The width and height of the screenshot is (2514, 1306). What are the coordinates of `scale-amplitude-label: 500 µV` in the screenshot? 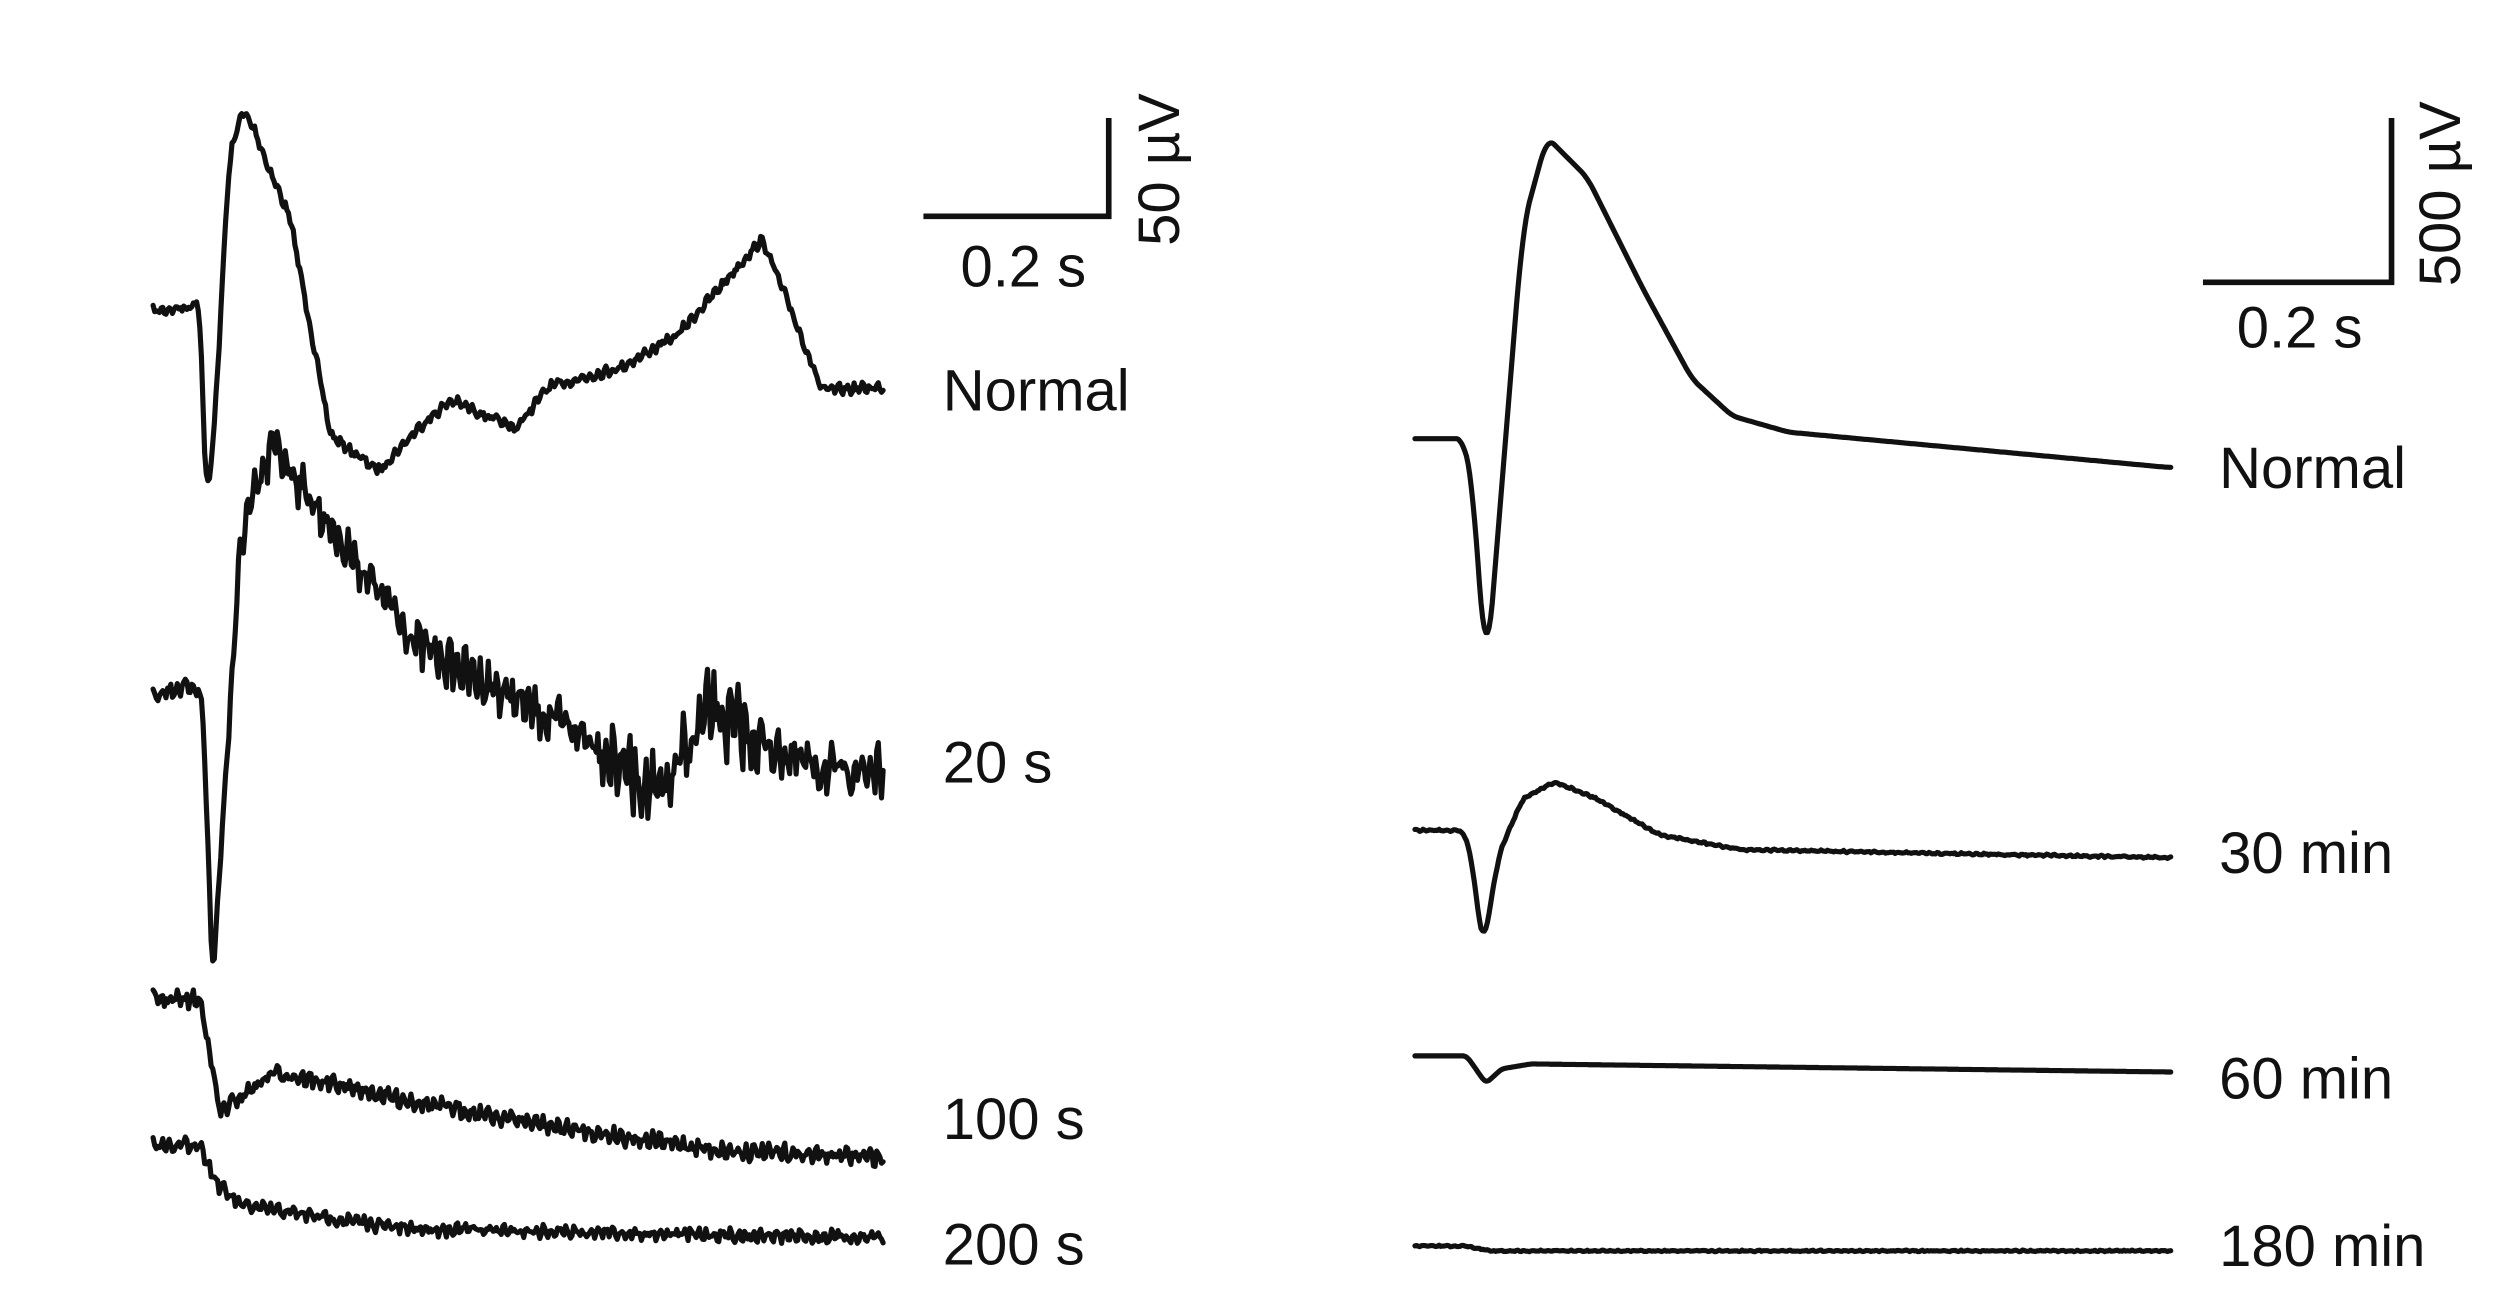 It's located at (2440, 193).